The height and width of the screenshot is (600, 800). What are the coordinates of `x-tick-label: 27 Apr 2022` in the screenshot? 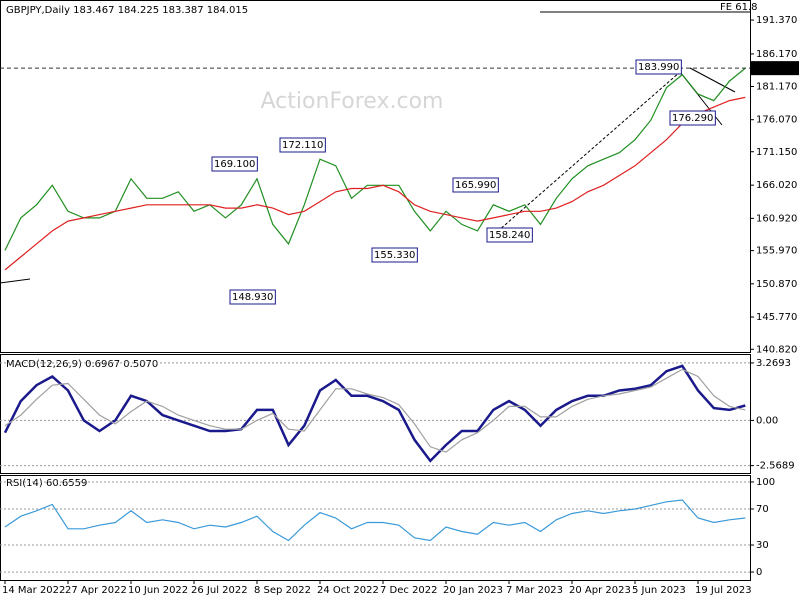 It's located at (96, 590).